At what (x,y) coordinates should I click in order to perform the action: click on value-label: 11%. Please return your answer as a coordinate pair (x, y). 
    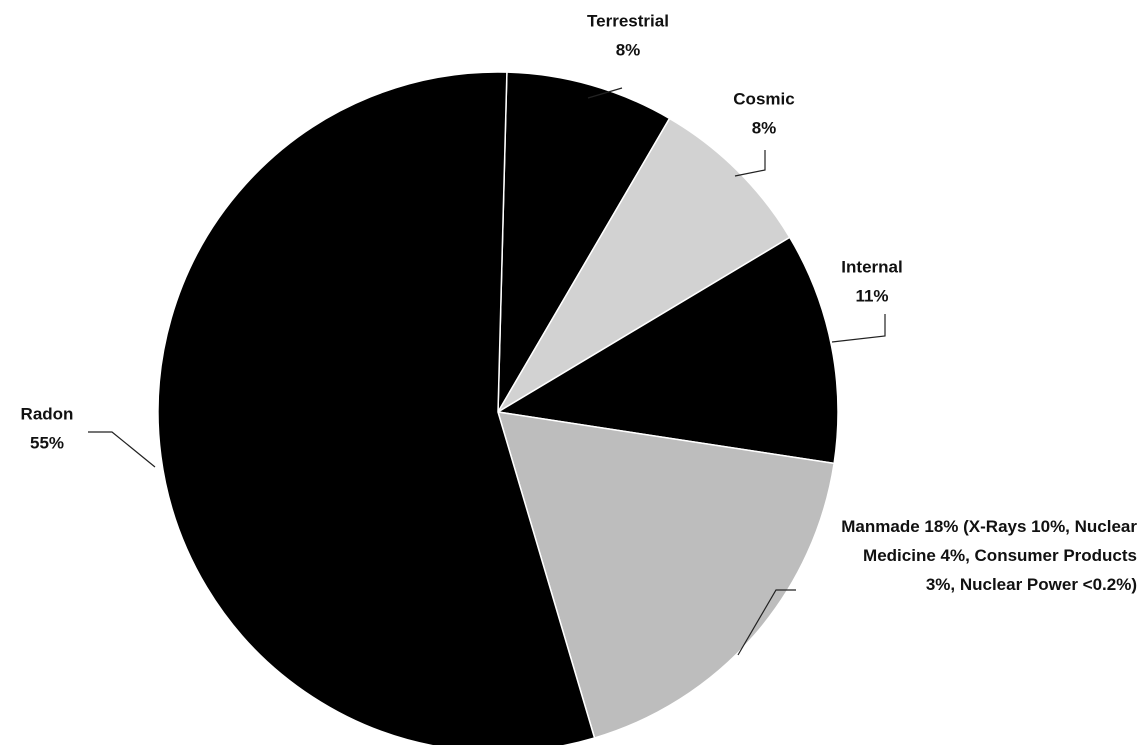
    Looking at the image, I should click on (871, 295).